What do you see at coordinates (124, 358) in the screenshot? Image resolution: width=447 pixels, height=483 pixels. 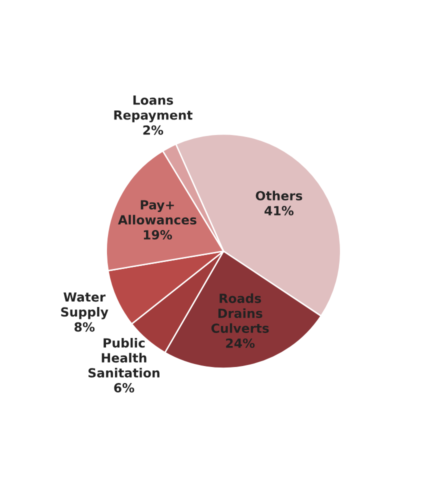 I see `slice-label: Public Health Sanitation` at bounding box center [124, 358].